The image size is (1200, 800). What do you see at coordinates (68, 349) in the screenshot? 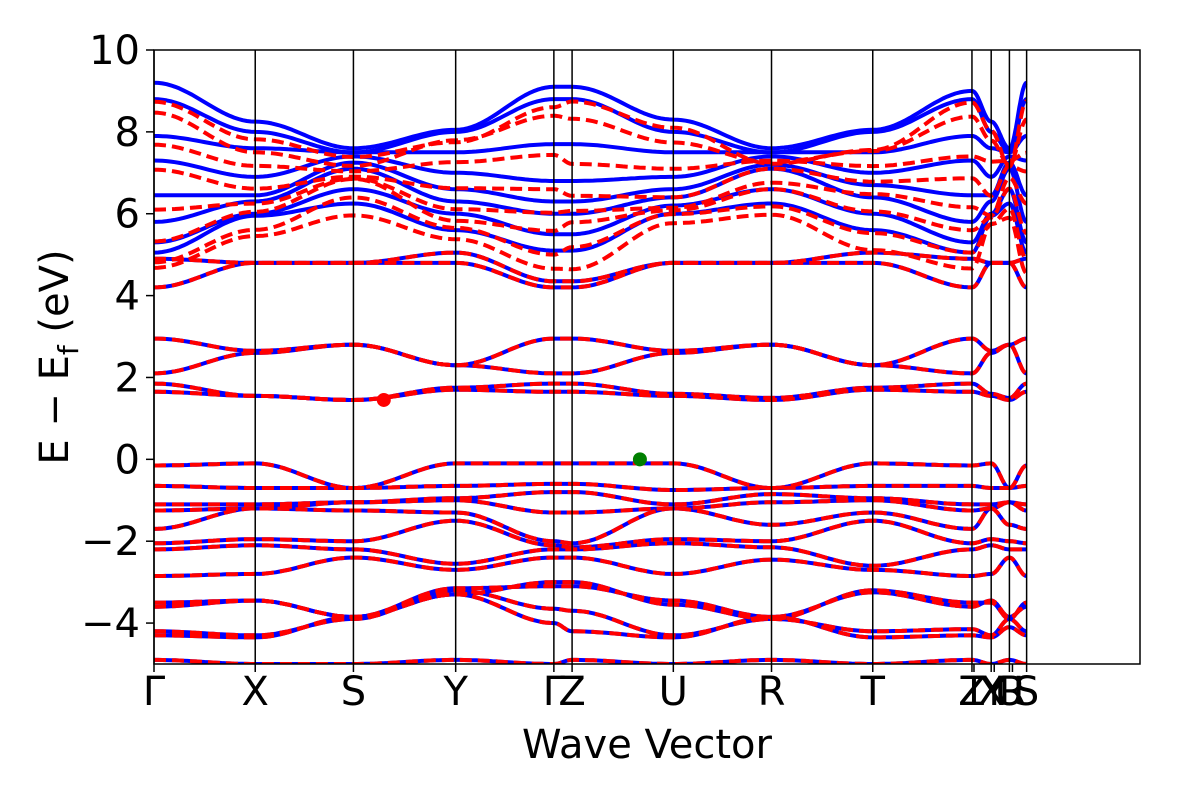
I see `y-axis-label-sub: f` at bounding box center [68, 349].